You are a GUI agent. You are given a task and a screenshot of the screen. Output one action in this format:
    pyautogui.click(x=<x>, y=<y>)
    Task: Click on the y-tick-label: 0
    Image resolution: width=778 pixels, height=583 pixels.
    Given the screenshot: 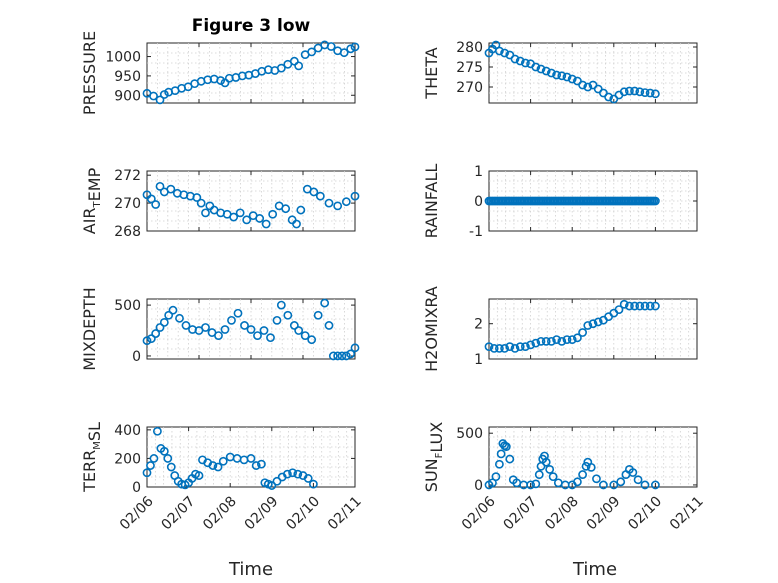 What is the action you would take?
    pyautogui.click(x=136, y=488)
    